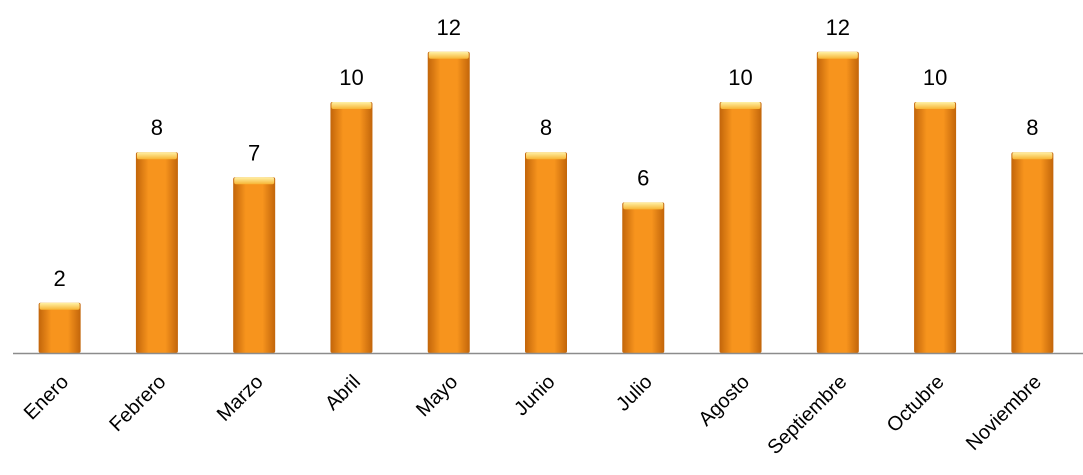 The width and height of the screenshot is (1083, 475). I want to click on bar-agosto, so click(740, 227).